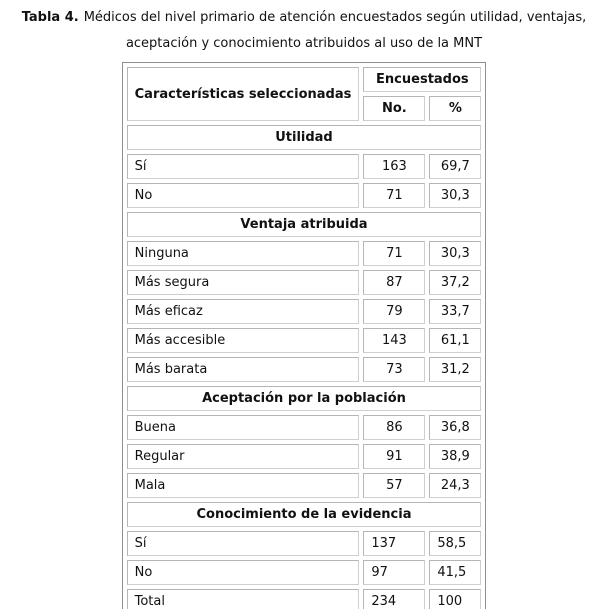 The image size is (608, 609). I want to click on cell-label: Más segura, so click(243, 282).